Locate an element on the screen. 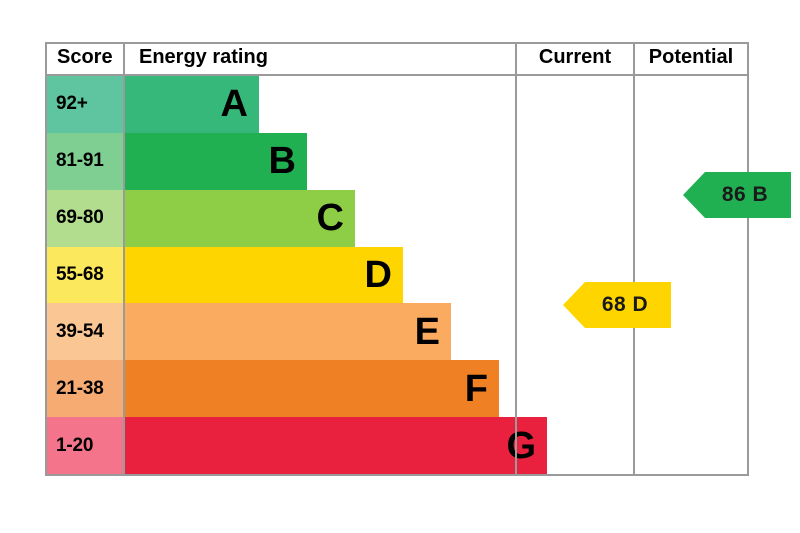 This screenshot has height=533, width=800. divider-score-rating is located at coordinates (124, 259).